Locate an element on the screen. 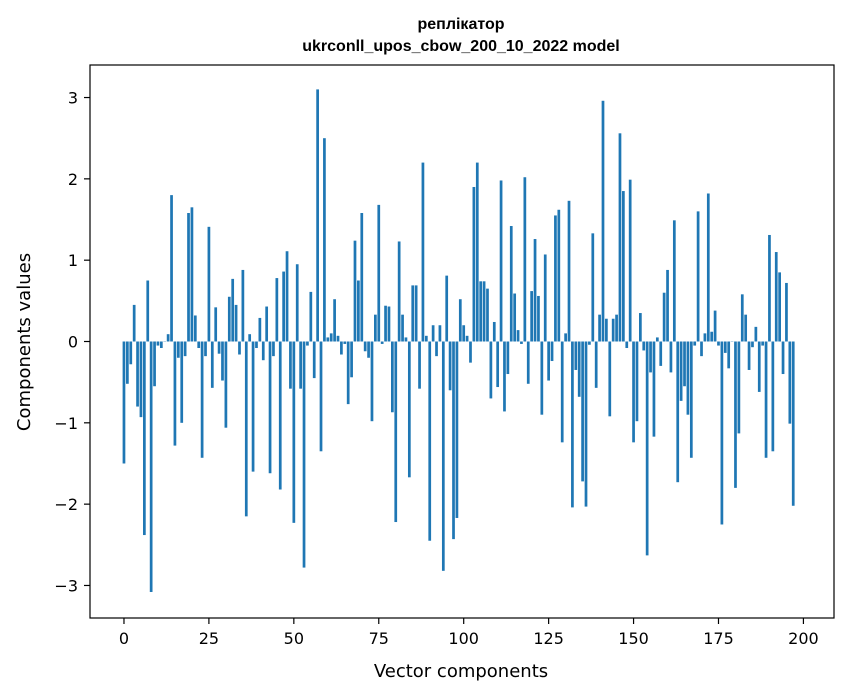 Image resolution: width=847 pixels, height=696 pixels. x-tick-label: 0 is located at coordinates (124, 638).